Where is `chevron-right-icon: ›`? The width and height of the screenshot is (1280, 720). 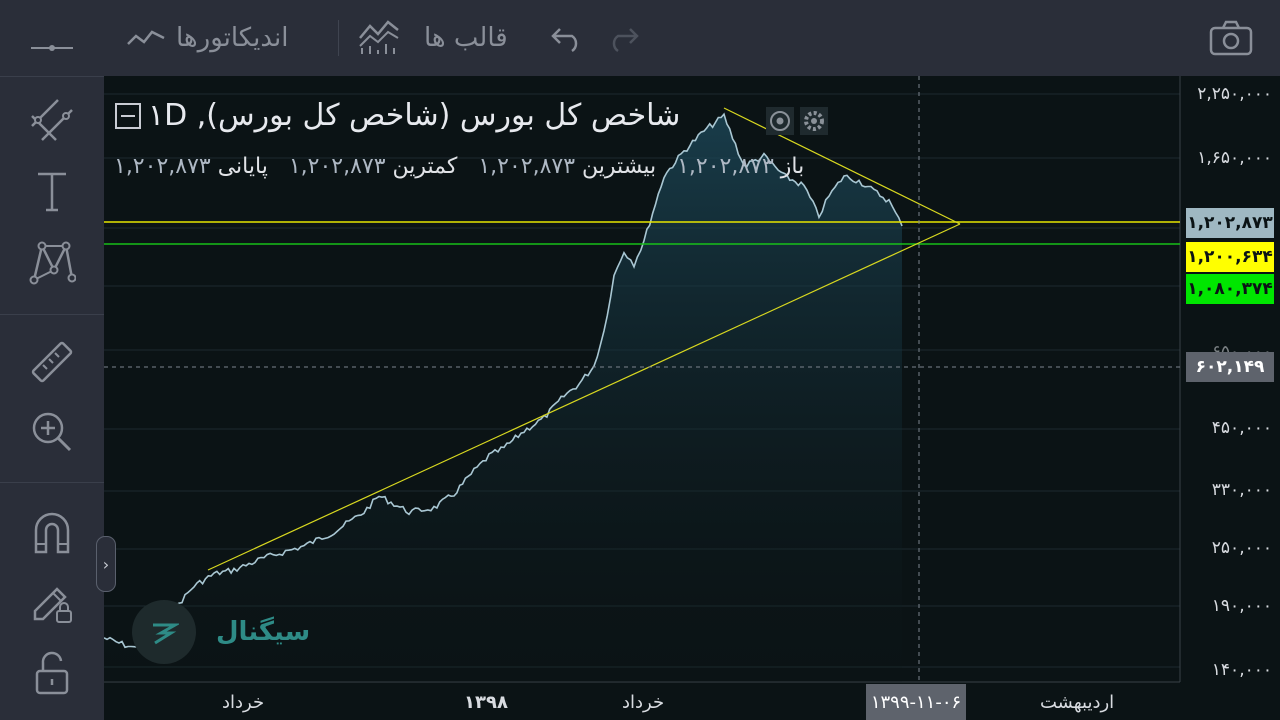
chevron-right-icon: › is located at coordinates (106, 564).